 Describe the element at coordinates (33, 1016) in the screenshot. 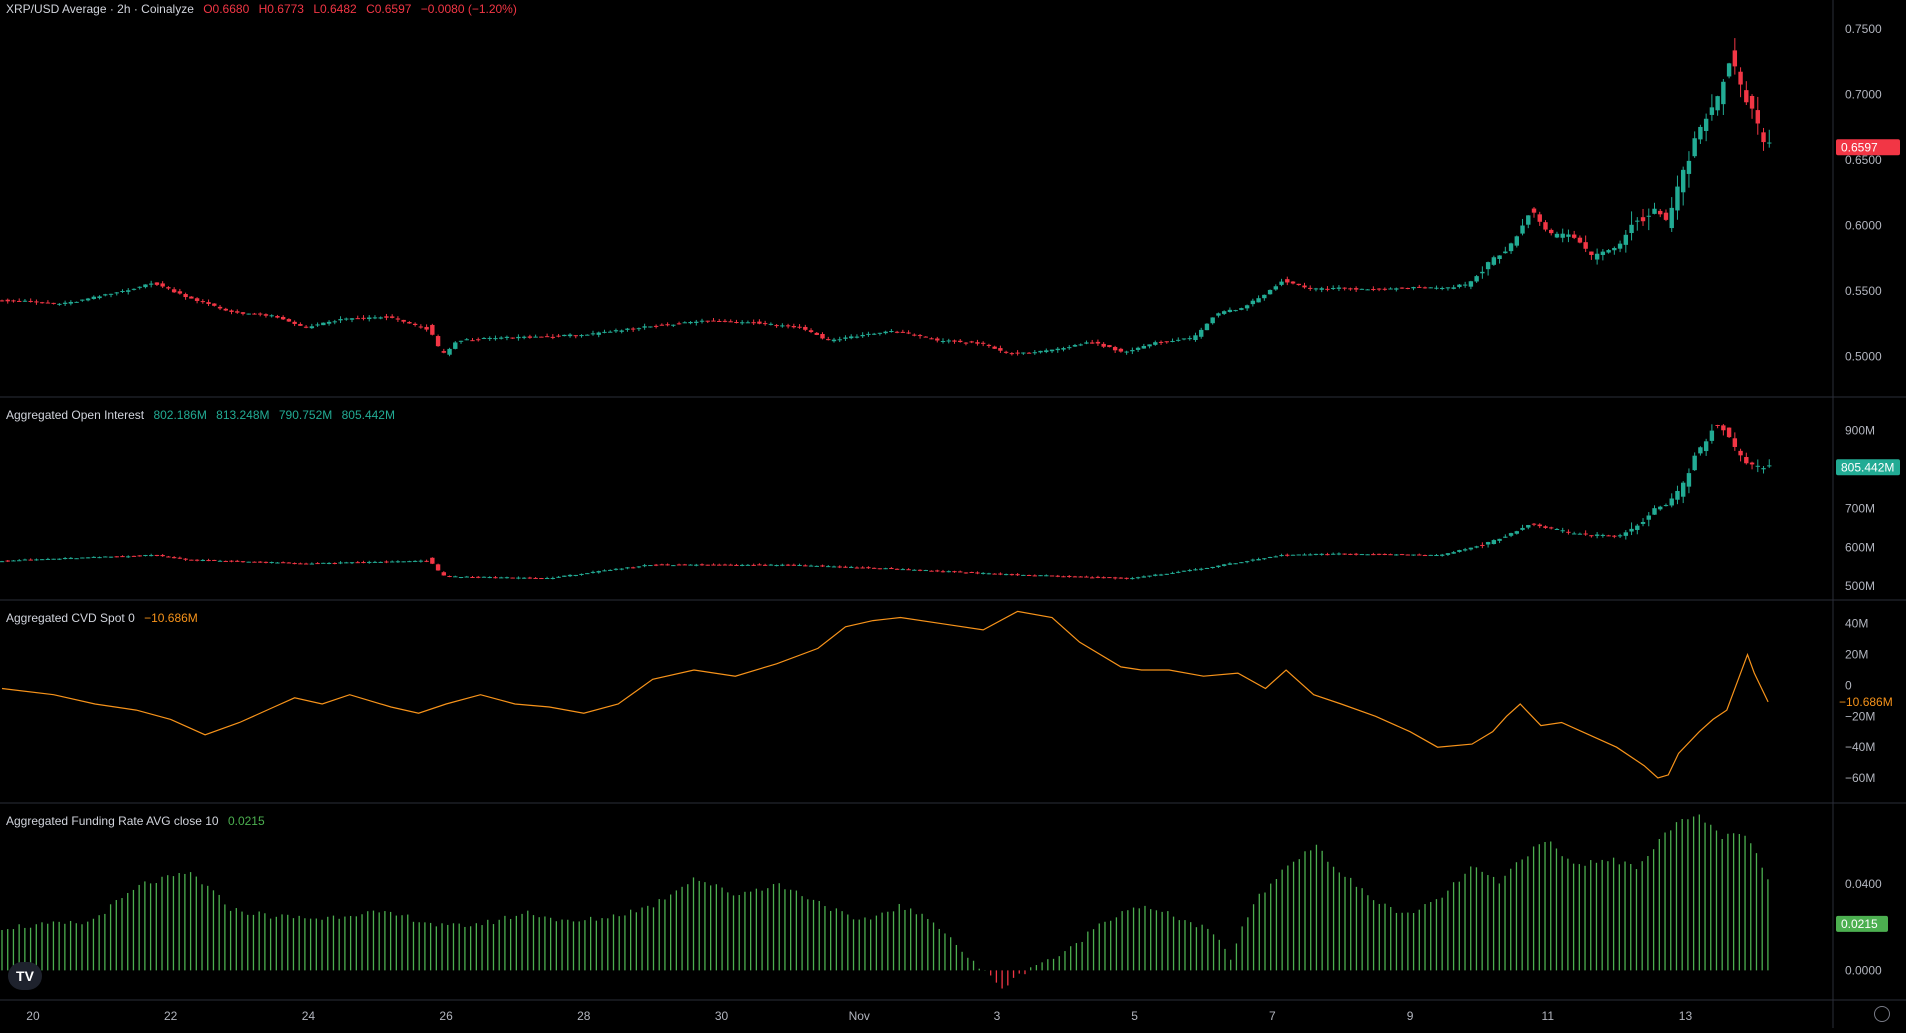

I see `x-tick-label: 20` at that location.